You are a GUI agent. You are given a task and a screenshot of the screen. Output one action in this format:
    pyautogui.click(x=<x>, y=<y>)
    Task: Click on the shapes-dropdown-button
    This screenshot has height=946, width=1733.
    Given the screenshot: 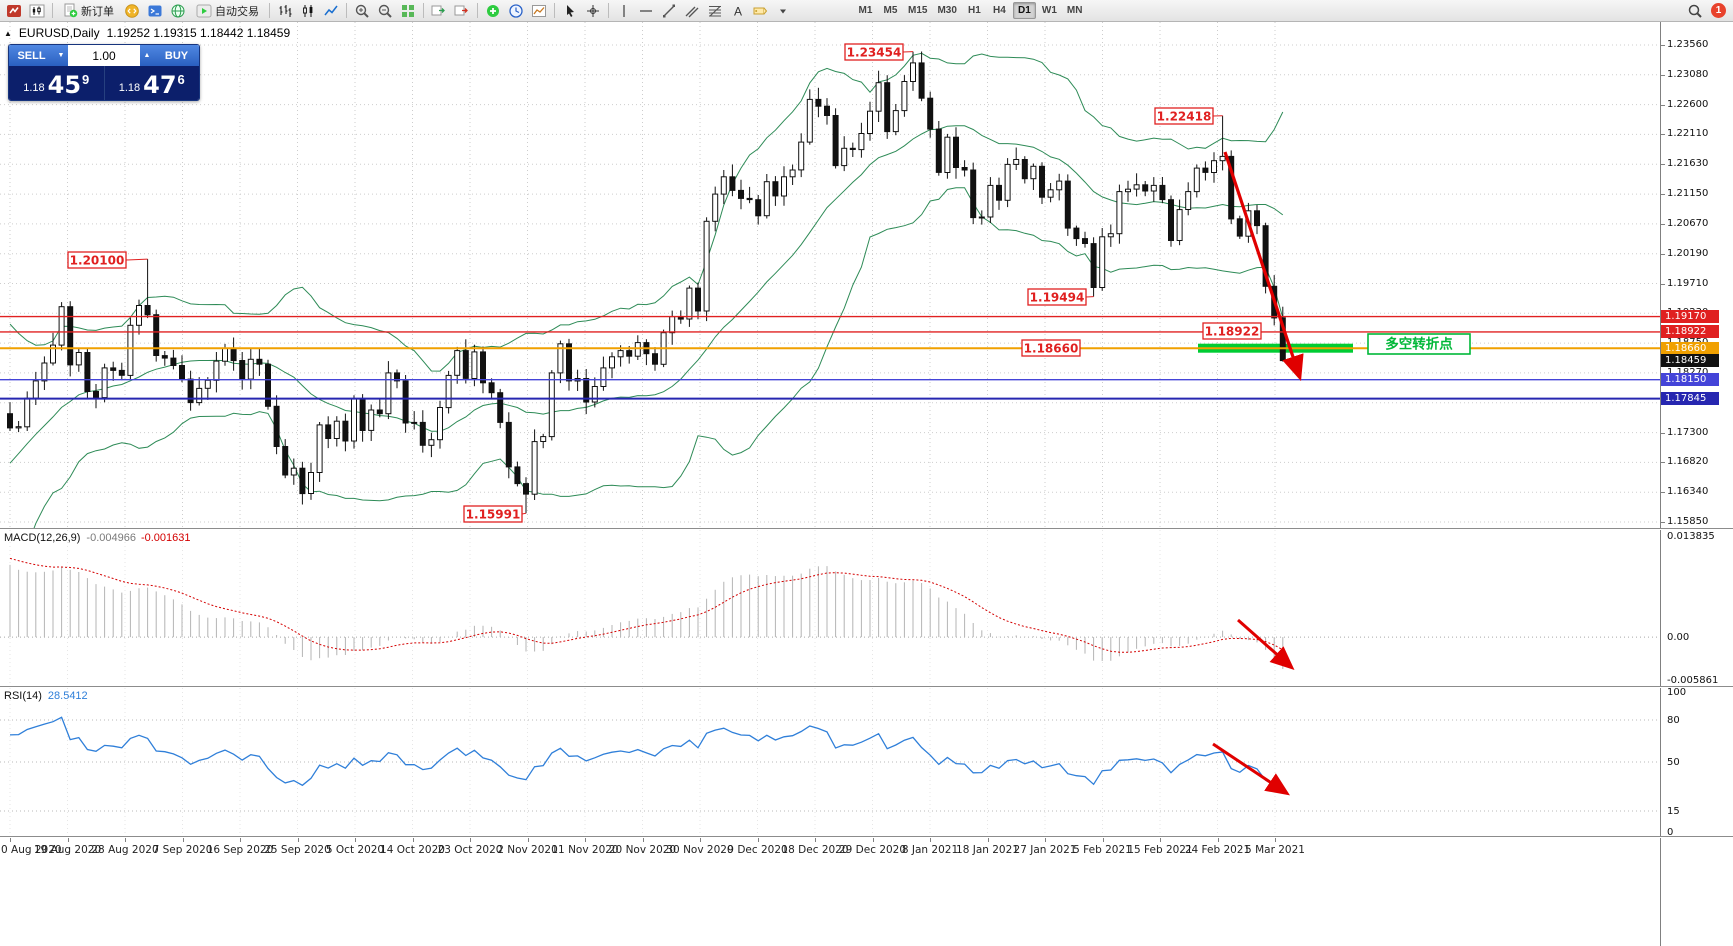 What is the action you would take?
    pyautogui.click(x=782, y=11)
    